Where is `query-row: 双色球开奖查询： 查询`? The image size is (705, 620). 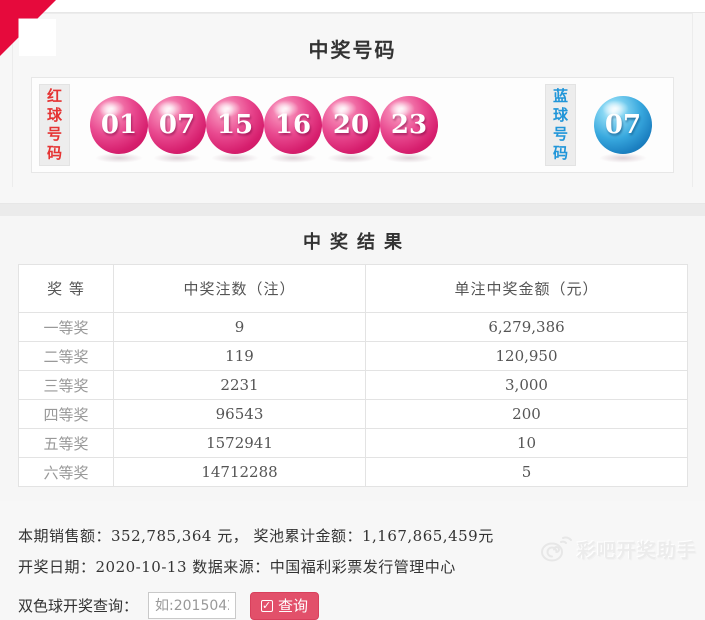 query-row: 双色球开奖查询： 查询 is located at coordinates (352, 605).